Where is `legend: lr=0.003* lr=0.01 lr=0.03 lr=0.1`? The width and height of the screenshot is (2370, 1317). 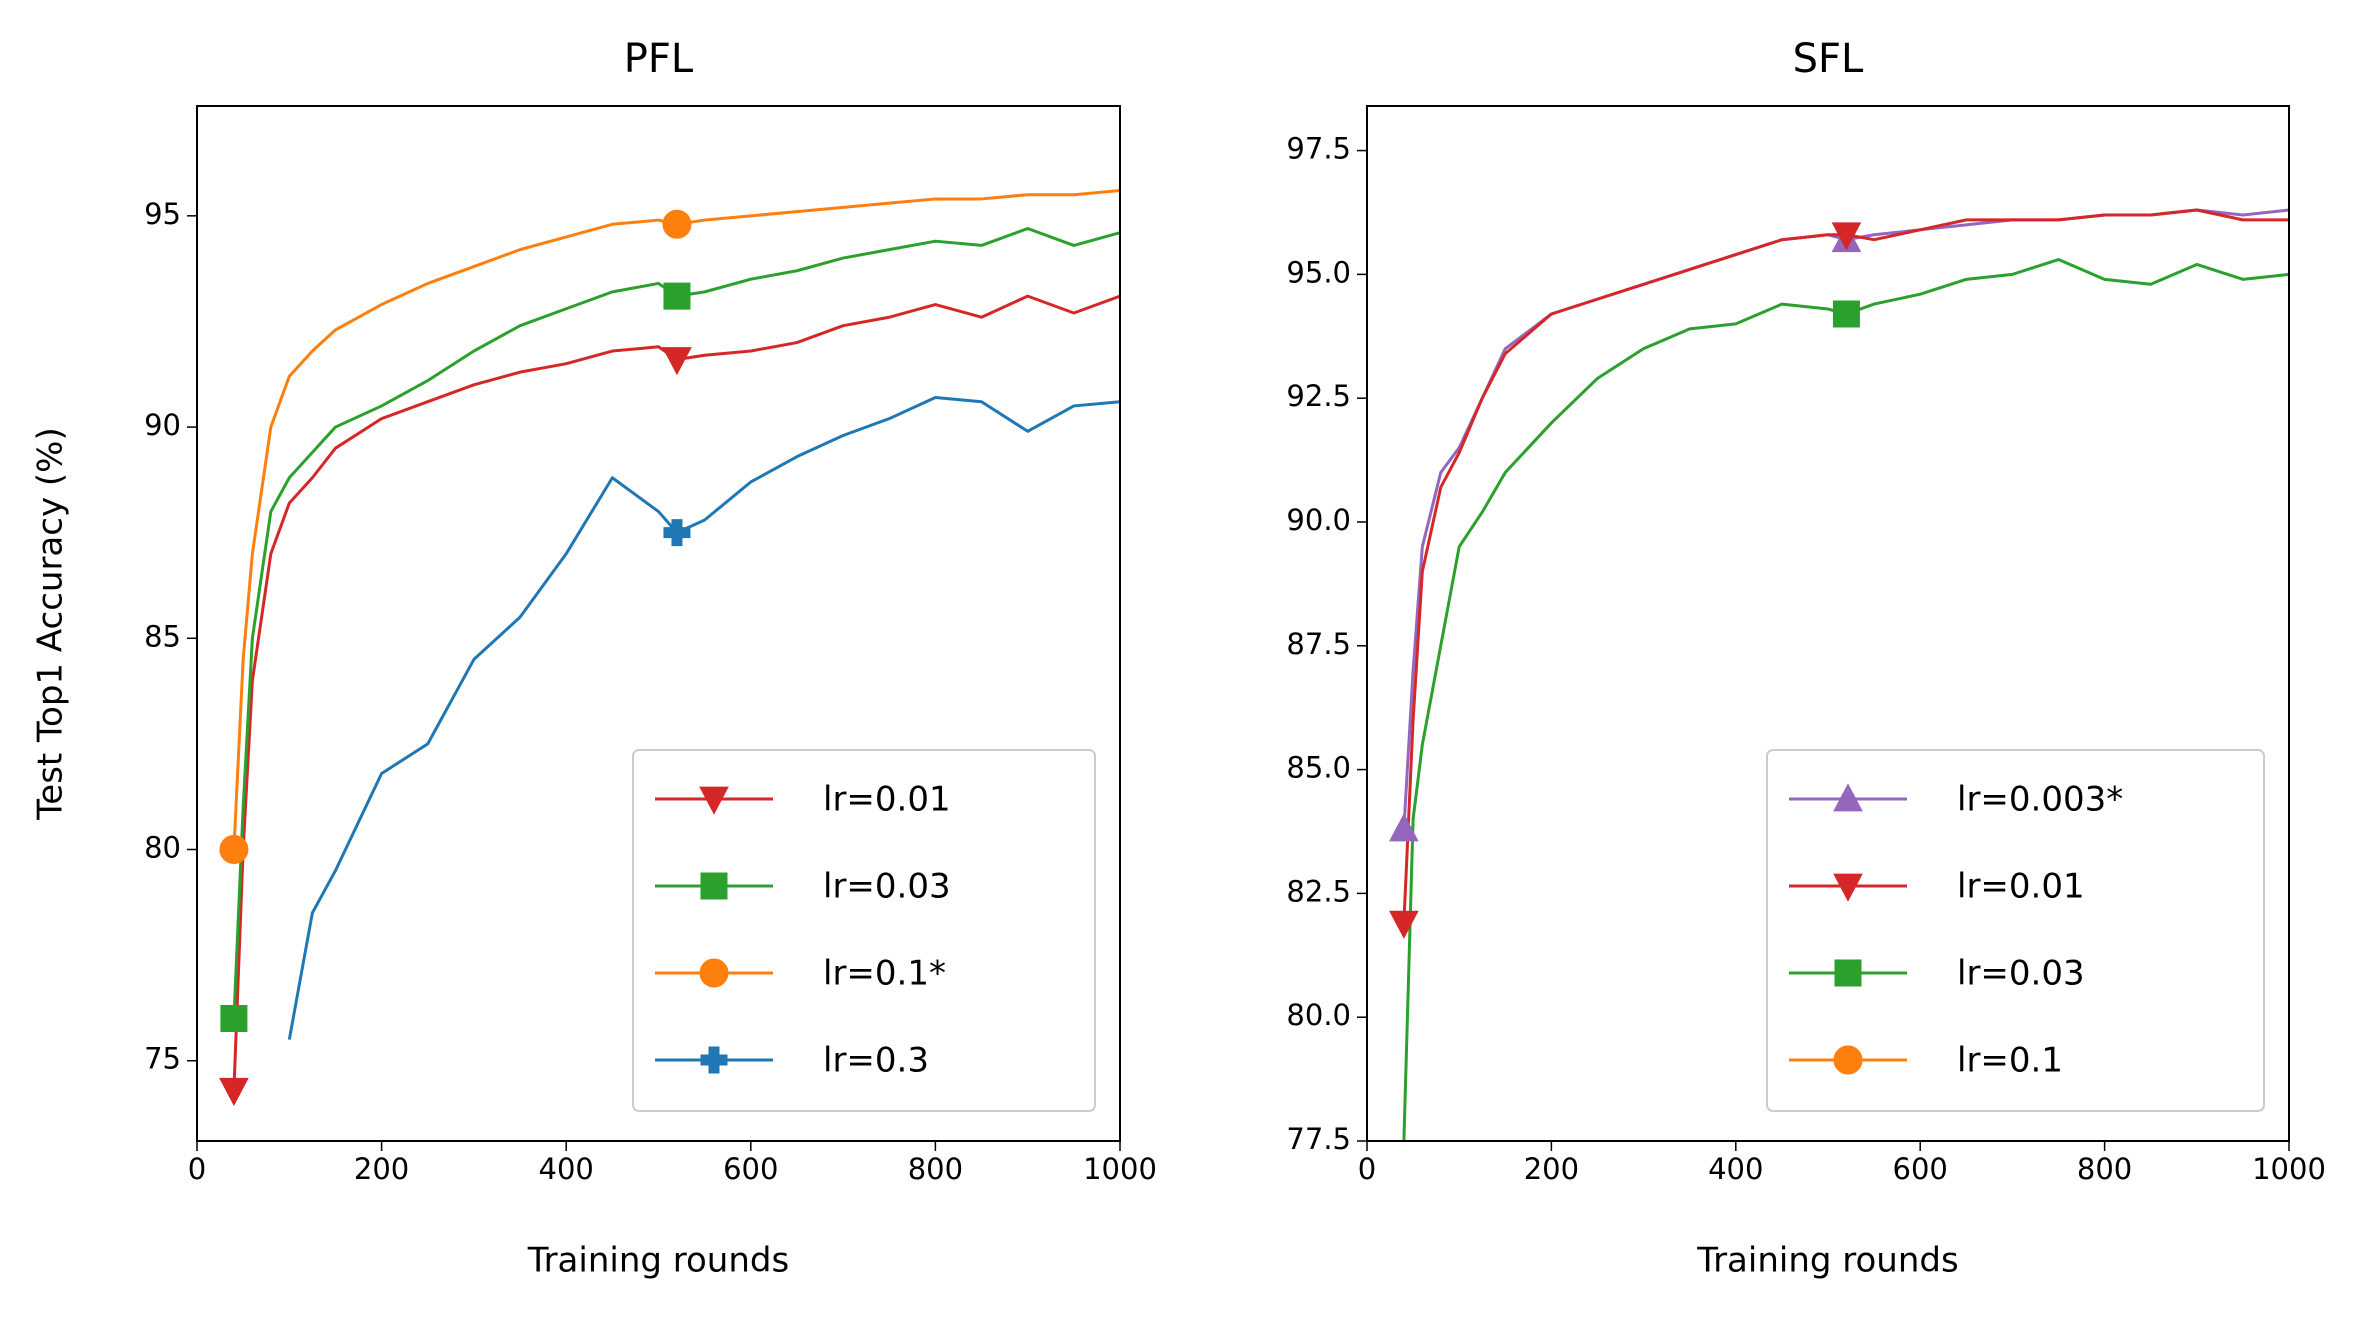
legend: lr=0.003* lr=0.01 lr=0.03 lr=0.1 is located at coordinates (2015, 930).